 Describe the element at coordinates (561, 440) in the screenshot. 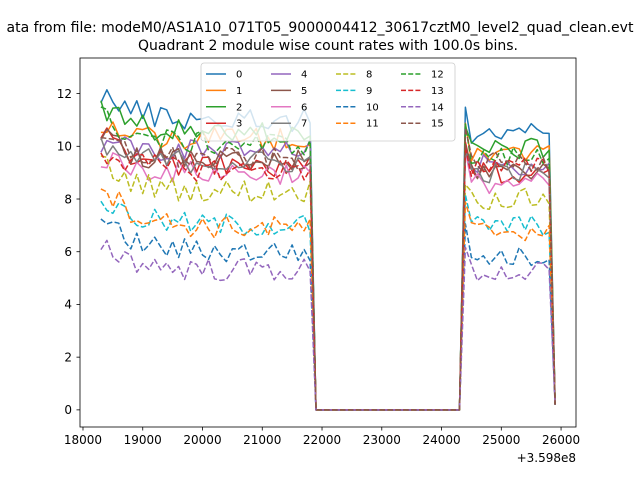

I see `x-tick-label-26000: 26000` at that location.